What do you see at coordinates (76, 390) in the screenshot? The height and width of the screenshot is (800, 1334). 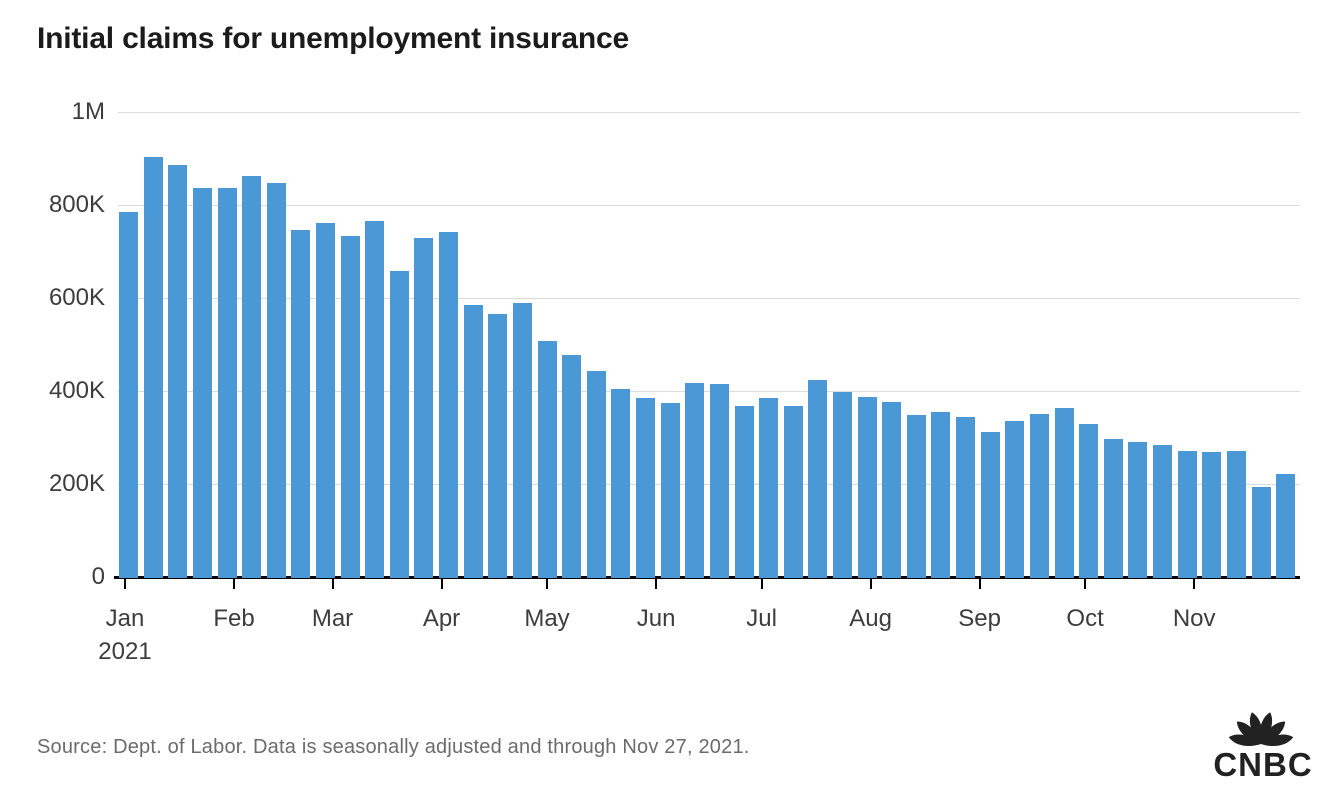 I see `y-axis-tick-label: 400K` at bounding box center [76, 390].